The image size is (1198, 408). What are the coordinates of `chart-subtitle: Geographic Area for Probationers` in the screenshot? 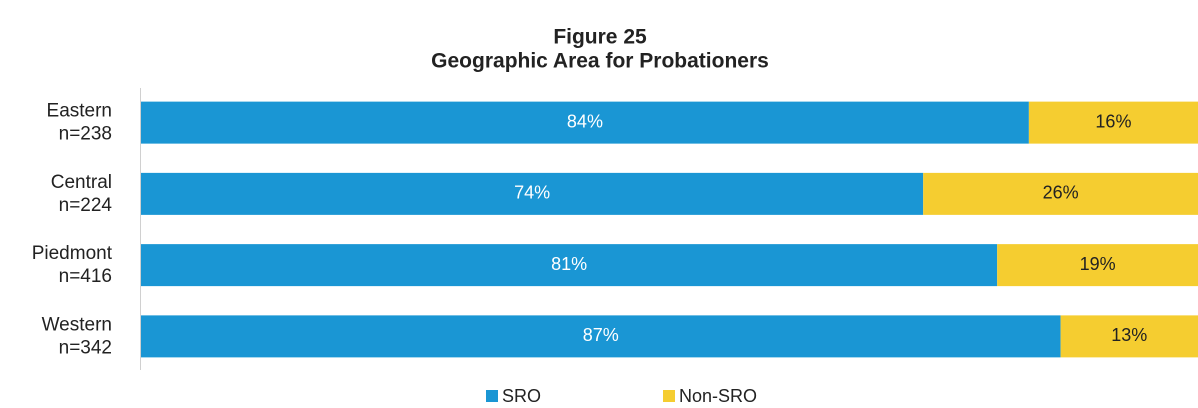 It's located at (600, 61).